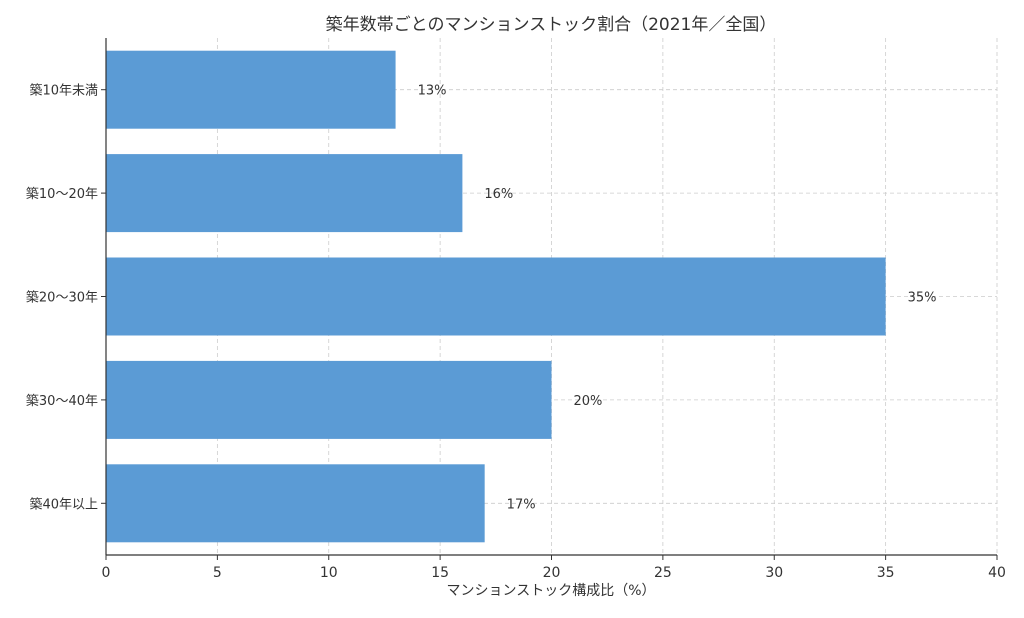  What do you see at coordinates (774, 573) in the screenshot?
I see `x-tick-label: 30` at bounding box center [774, 573].